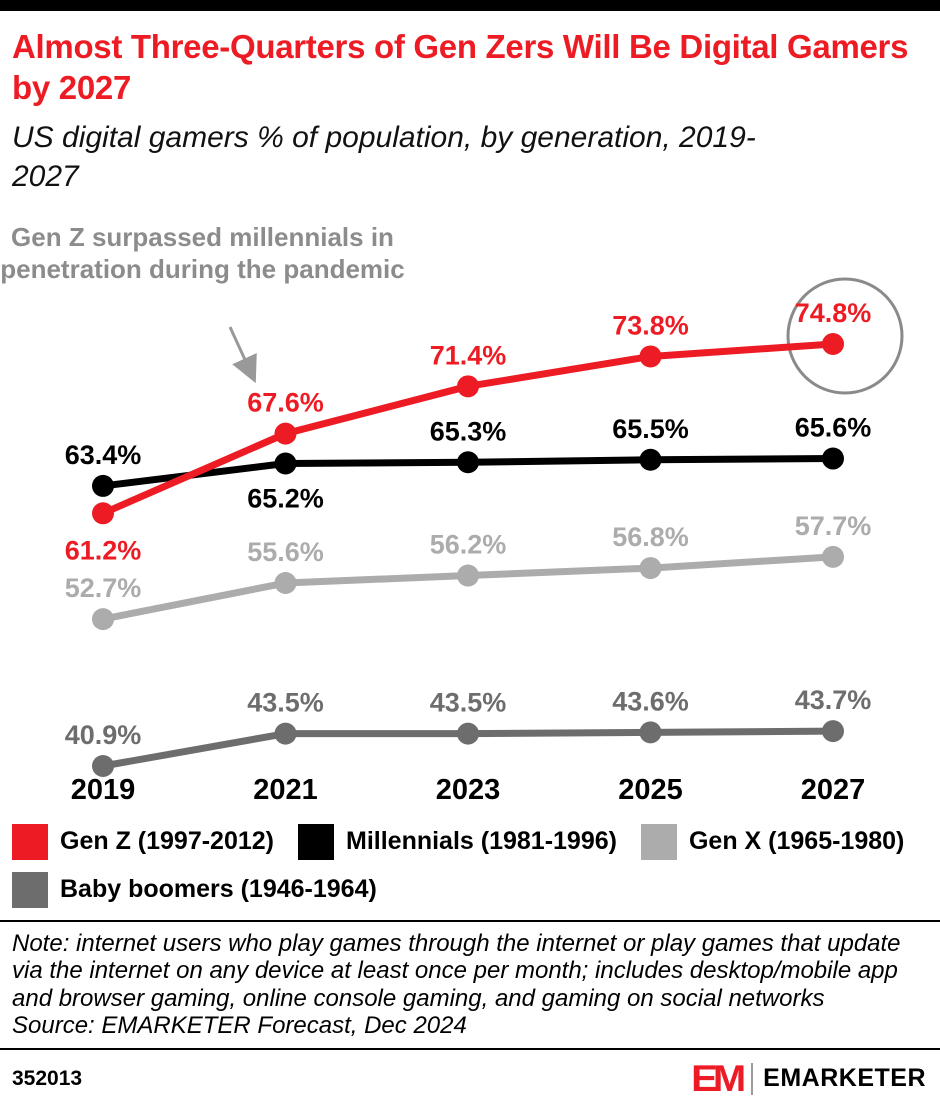 The image size is (940, 1110). Describe the element at coordinates (285, 498) in the screenshot. I see `data-label: 65.2%` at that location.